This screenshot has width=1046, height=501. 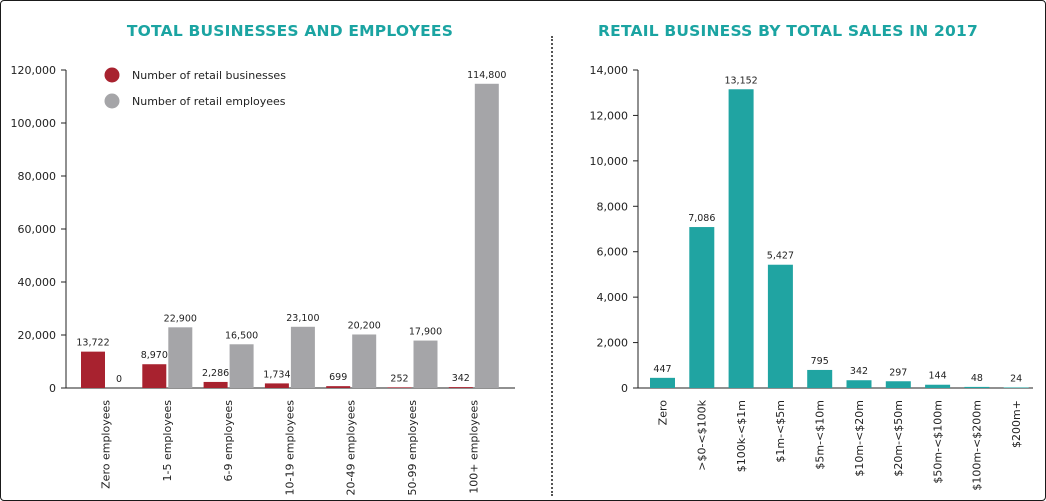 I want to click on x-tick-label: $100m-<$200m, so click(x=977, y=445).